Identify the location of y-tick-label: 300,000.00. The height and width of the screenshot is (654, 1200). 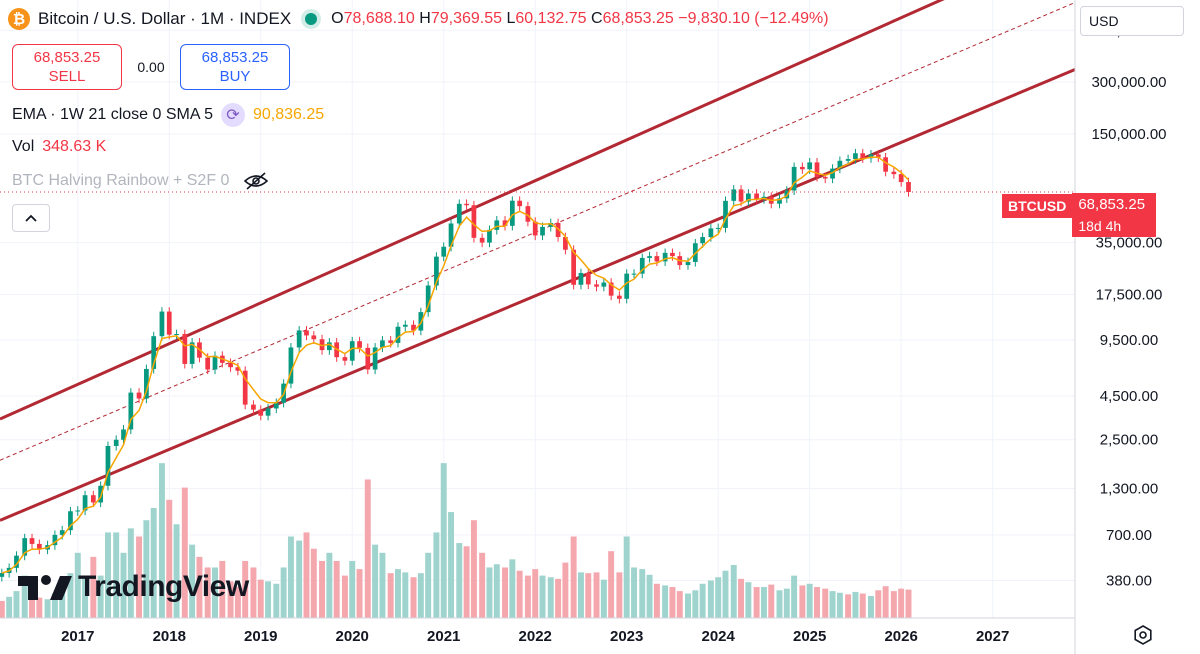
(1128, 82).